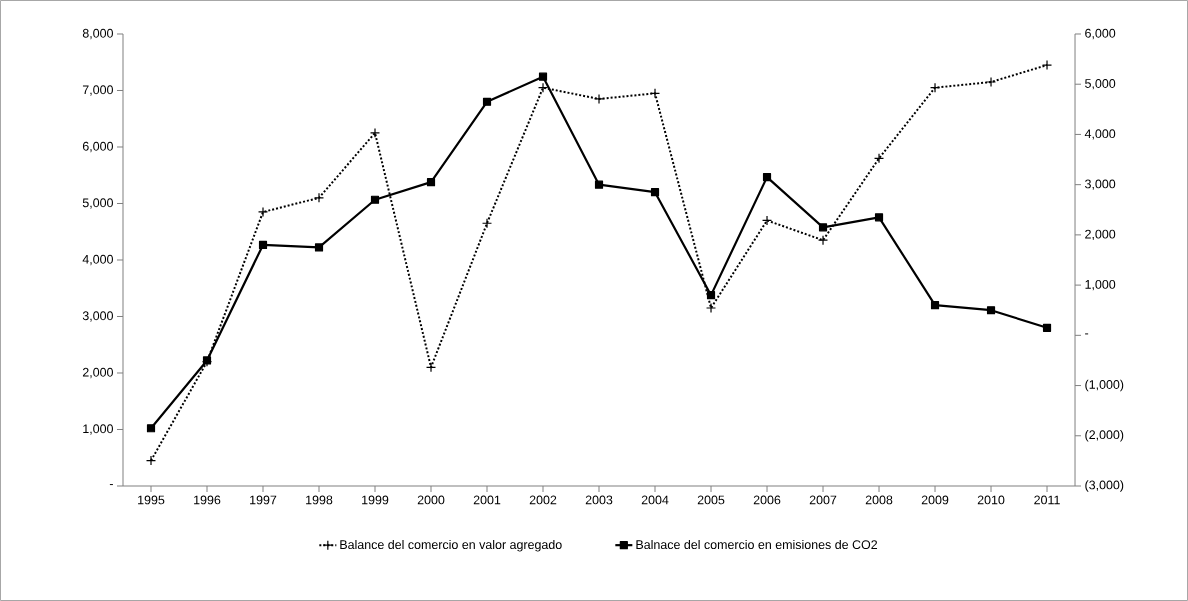 This screenshot has width=1188, height=601. I want to click on y-tick-label: 2,000, so click(97, 373).